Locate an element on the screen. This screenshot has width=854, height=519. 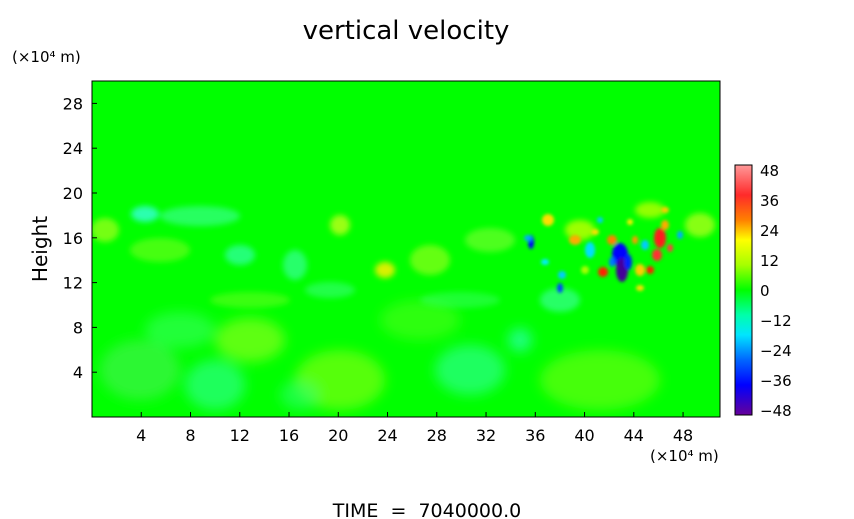
x-tick-label: 44 is located at coordinates (634, 435).